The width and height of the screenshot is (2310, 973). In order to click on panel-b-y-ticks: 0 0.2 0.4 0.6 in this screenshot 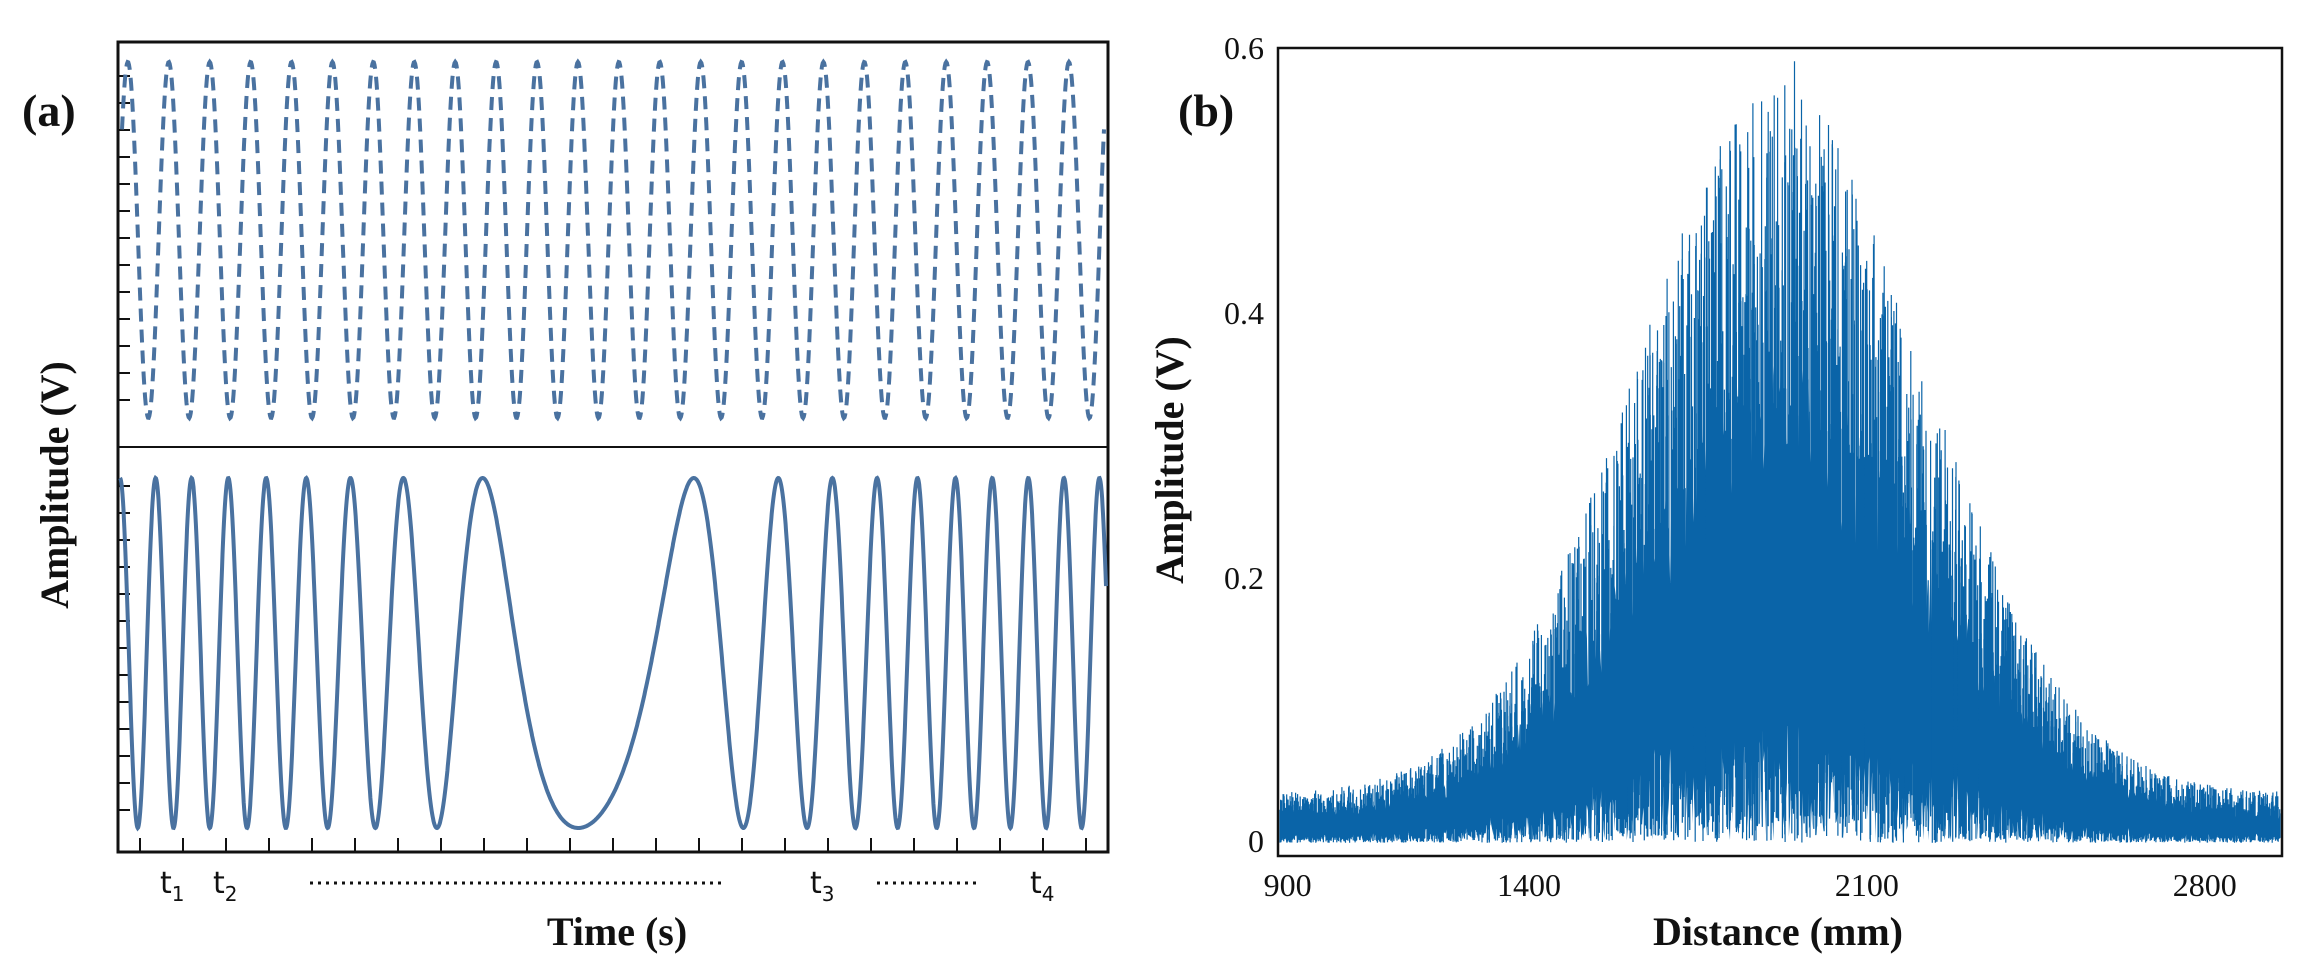, I will do `click(1244, 444)`.